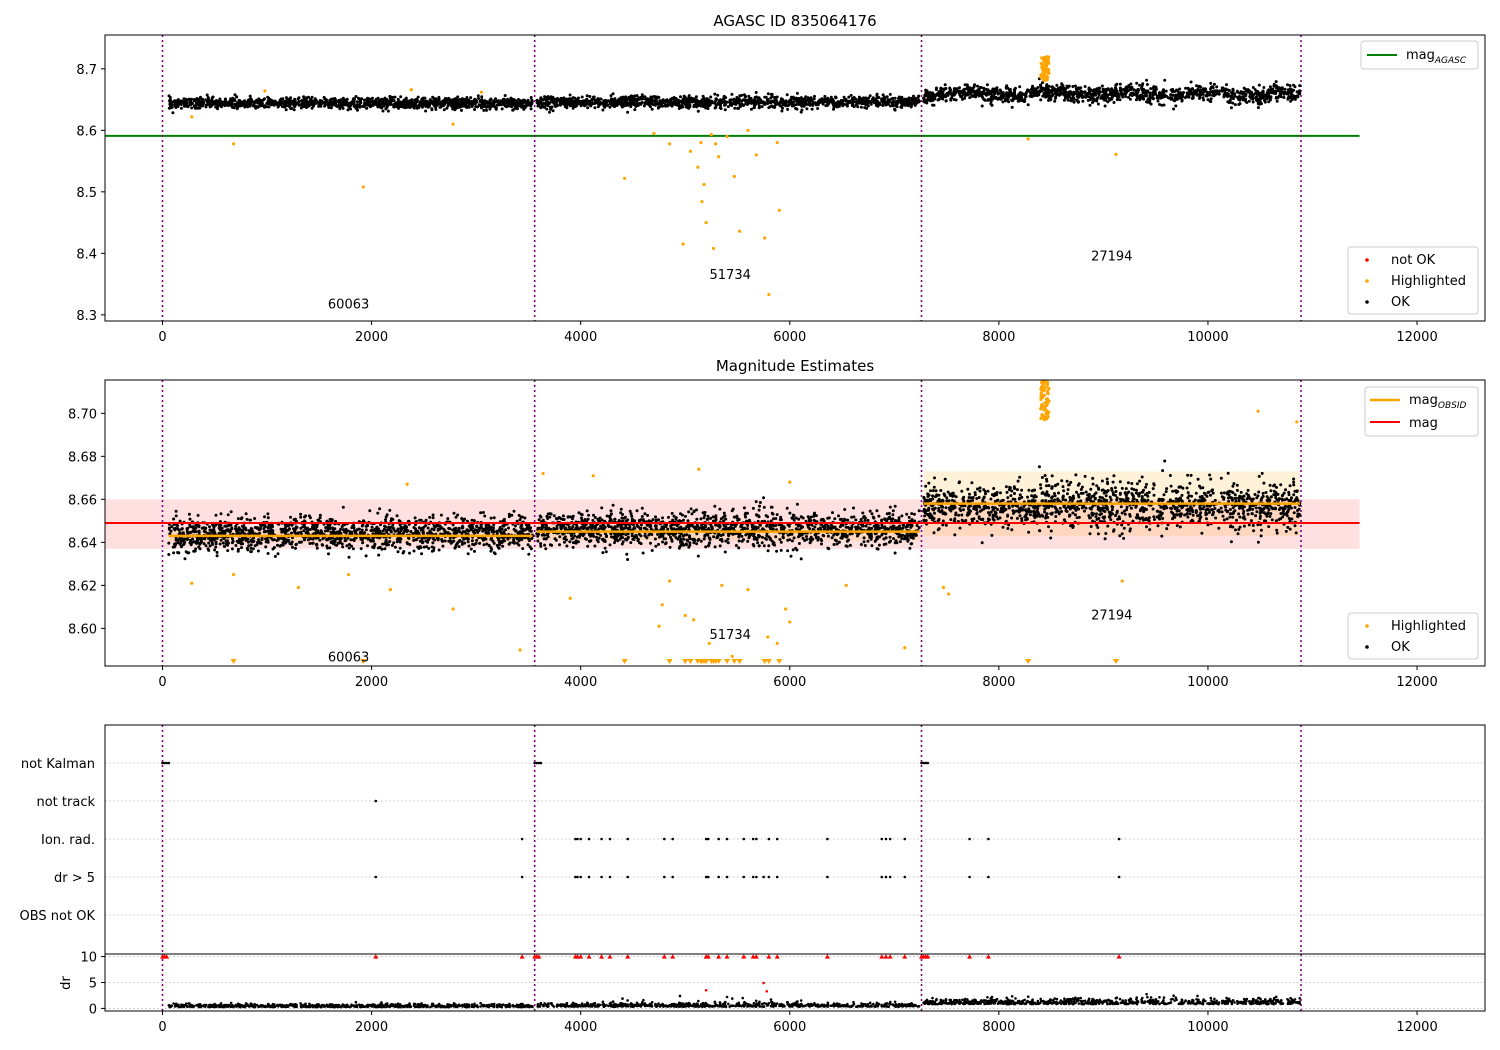  What do you see at coordinates (654, 133) in the screenshot?
I see `highlighted-point` at bounding box center [654, 133].